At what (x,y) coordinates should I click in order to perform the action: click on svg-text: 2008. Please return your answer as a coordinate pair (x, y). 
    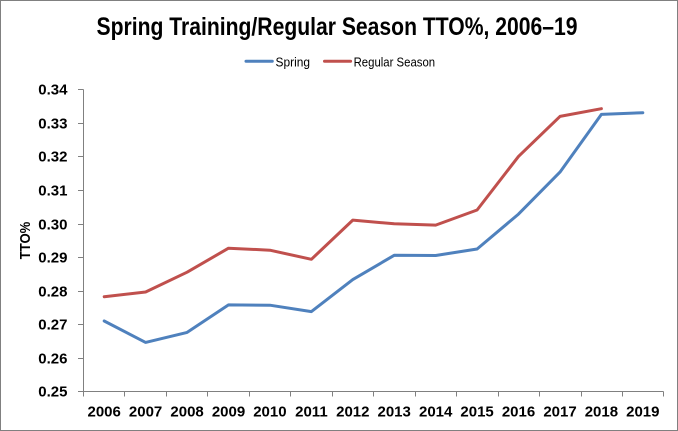
    Looking at the image, I should click on (186, 412).